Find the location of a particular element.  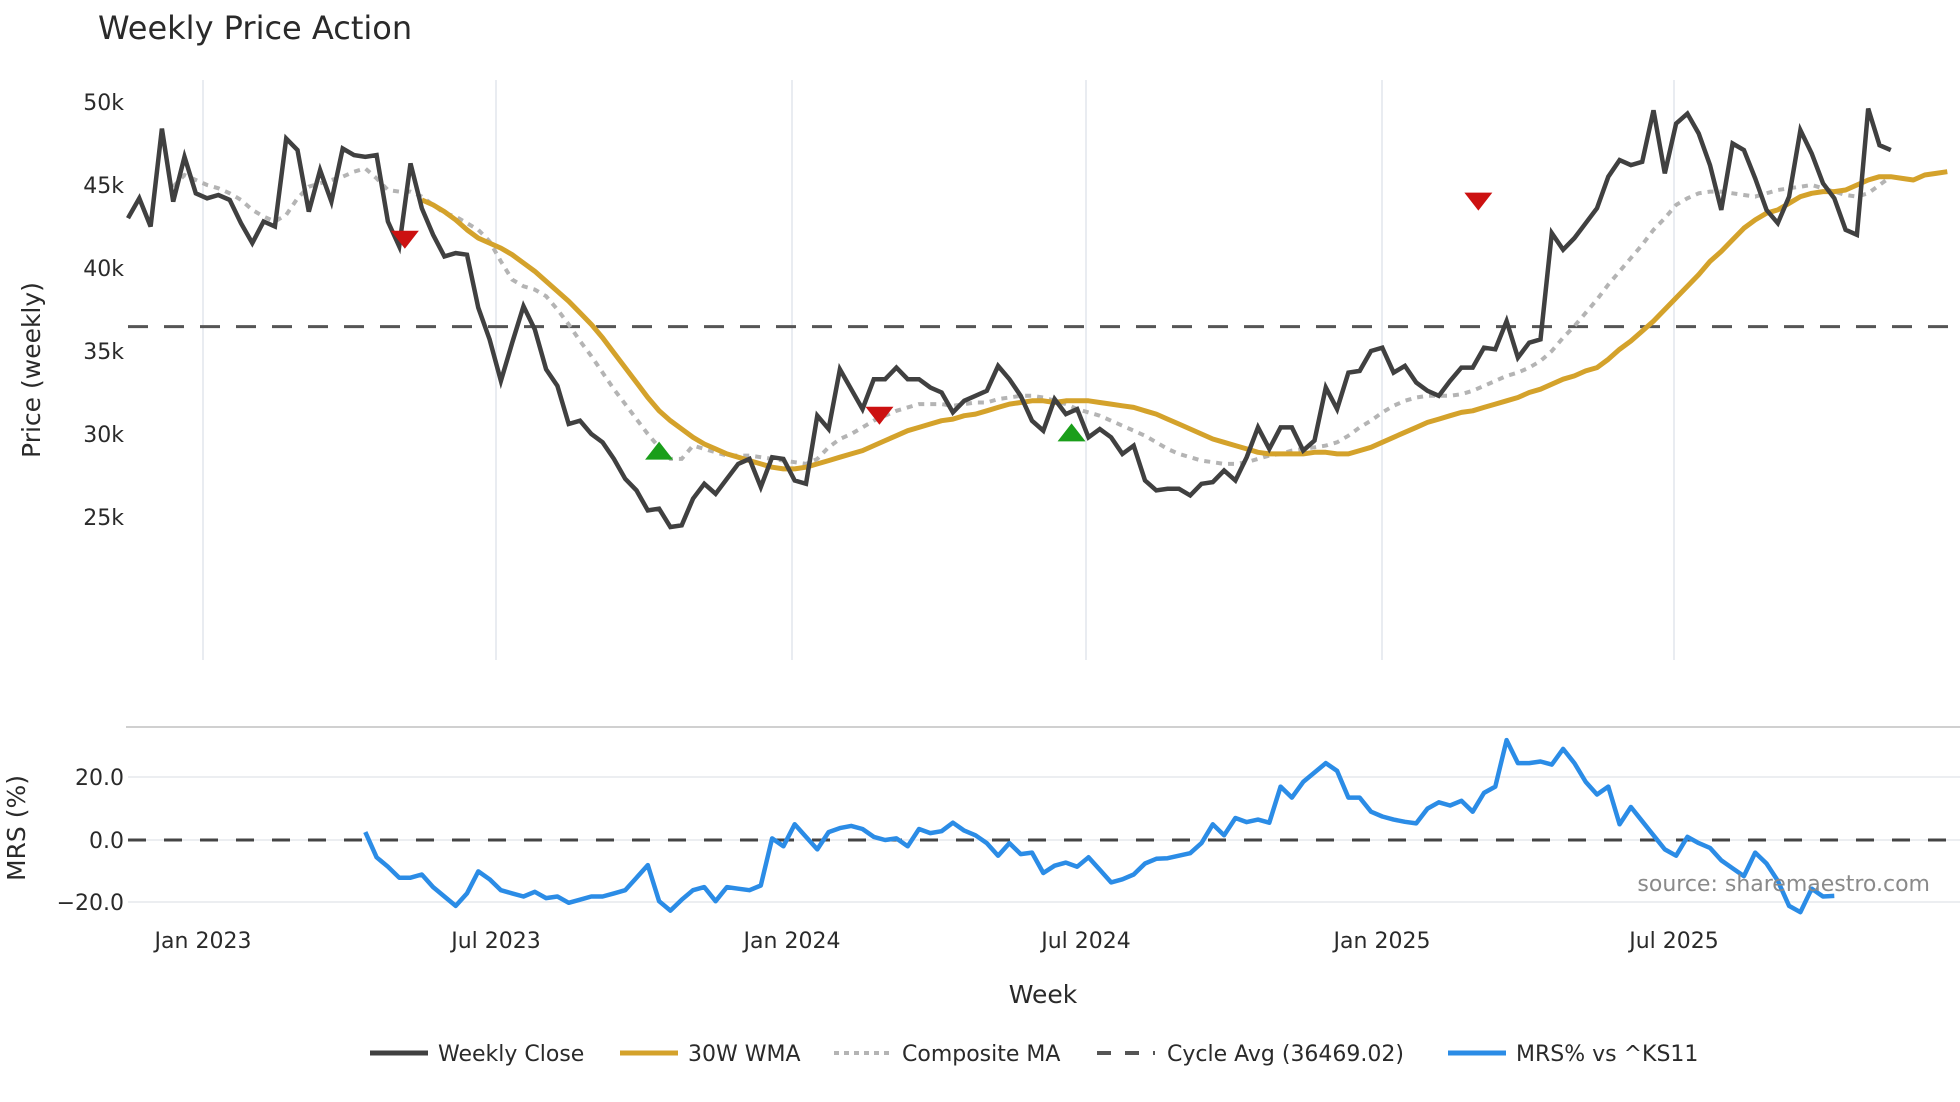

chart-title: Weekly Price Action is located at coordinates (255, 28).